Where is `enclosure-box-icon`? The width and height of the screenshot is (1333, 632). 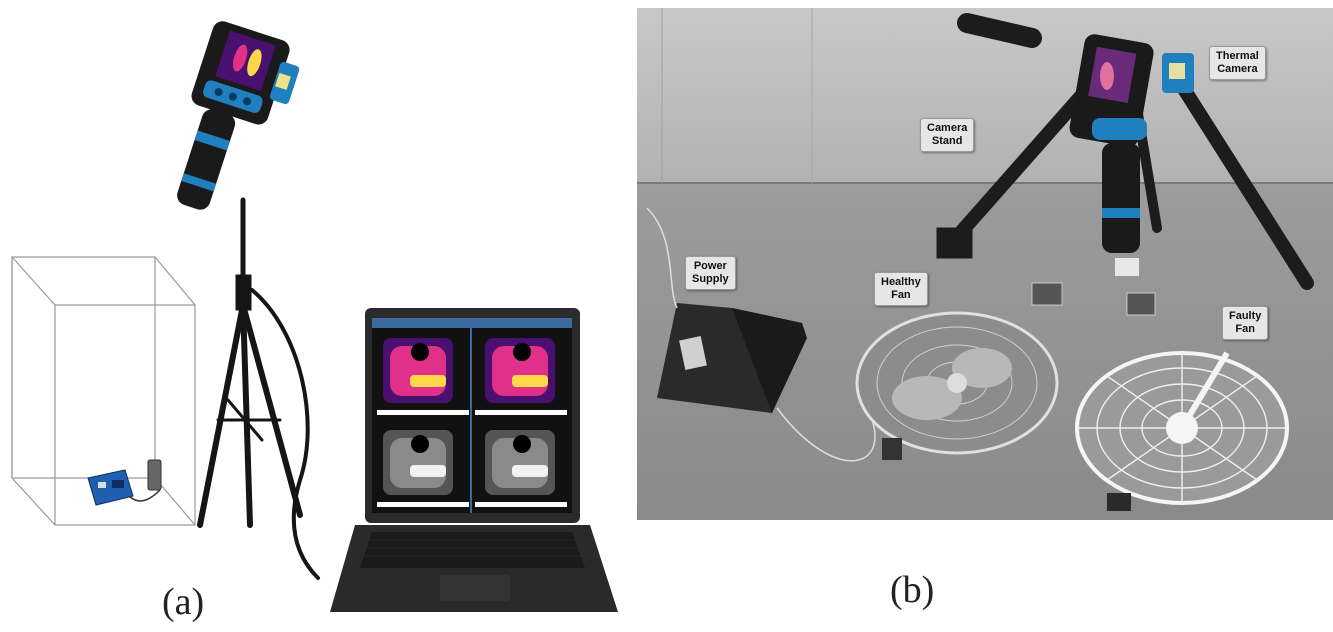 enclosure-box-icon is located at coordinates (103, 391).